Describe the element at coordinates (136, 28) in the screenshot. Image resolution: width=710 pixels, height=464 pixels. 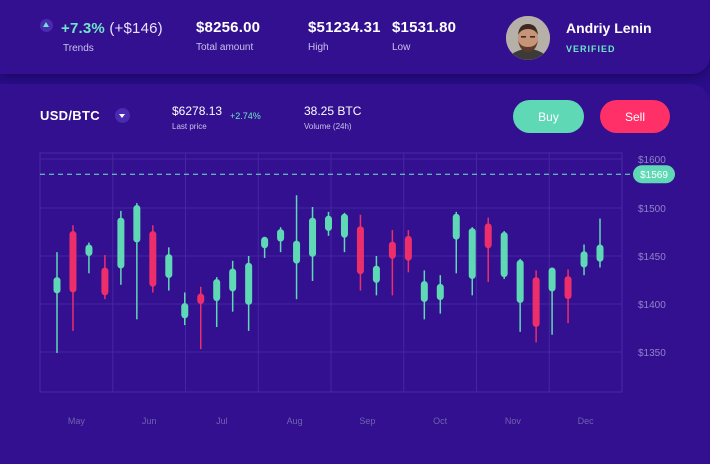
I see `trend-amount: (+$146)` at that location.